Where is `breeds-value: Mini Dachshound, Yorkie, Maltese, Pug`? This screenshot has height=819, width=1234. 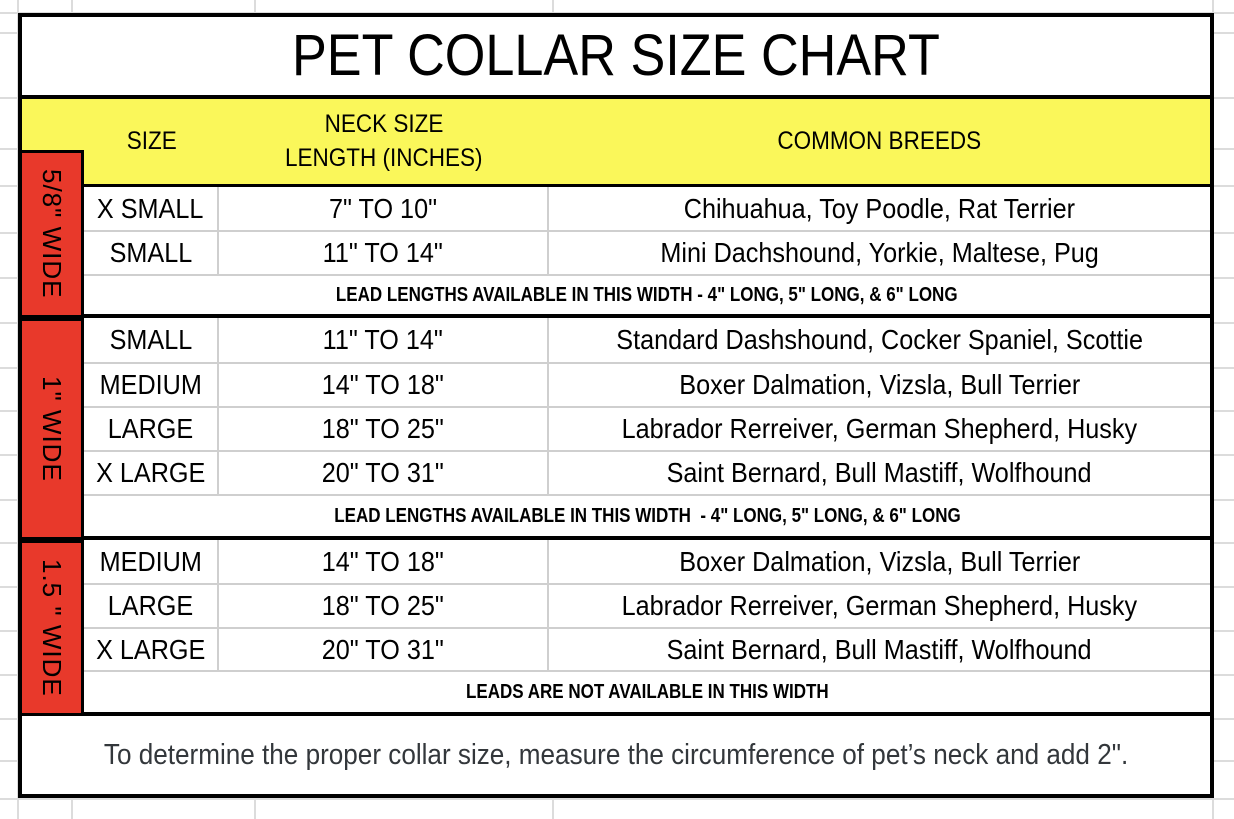
breeds-value: Mini Dachshound, Yorkie, Maltese, Pug is located at coordinates (879, 252).